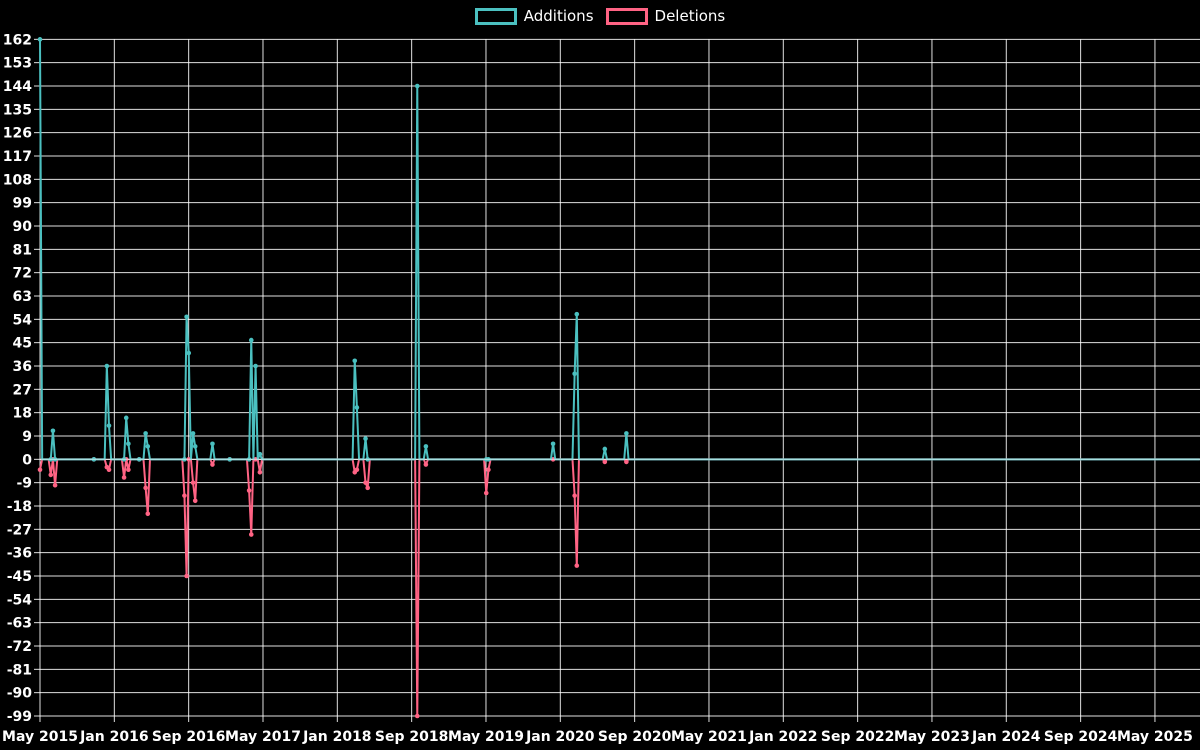 The height and width of the screenshot is (750, 1200). I want to click on legend-item-deletions: Deletions, so click(665, 16).